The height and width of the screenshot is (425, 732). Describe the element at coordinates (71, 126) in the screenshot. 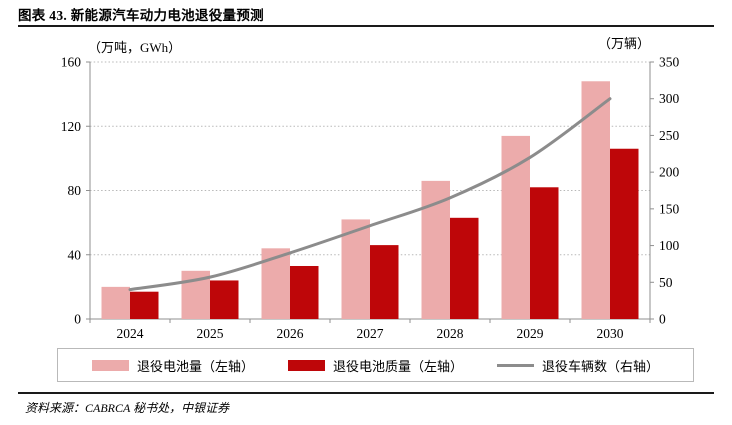

I see `left-axis-tick-label: 120` at that location.